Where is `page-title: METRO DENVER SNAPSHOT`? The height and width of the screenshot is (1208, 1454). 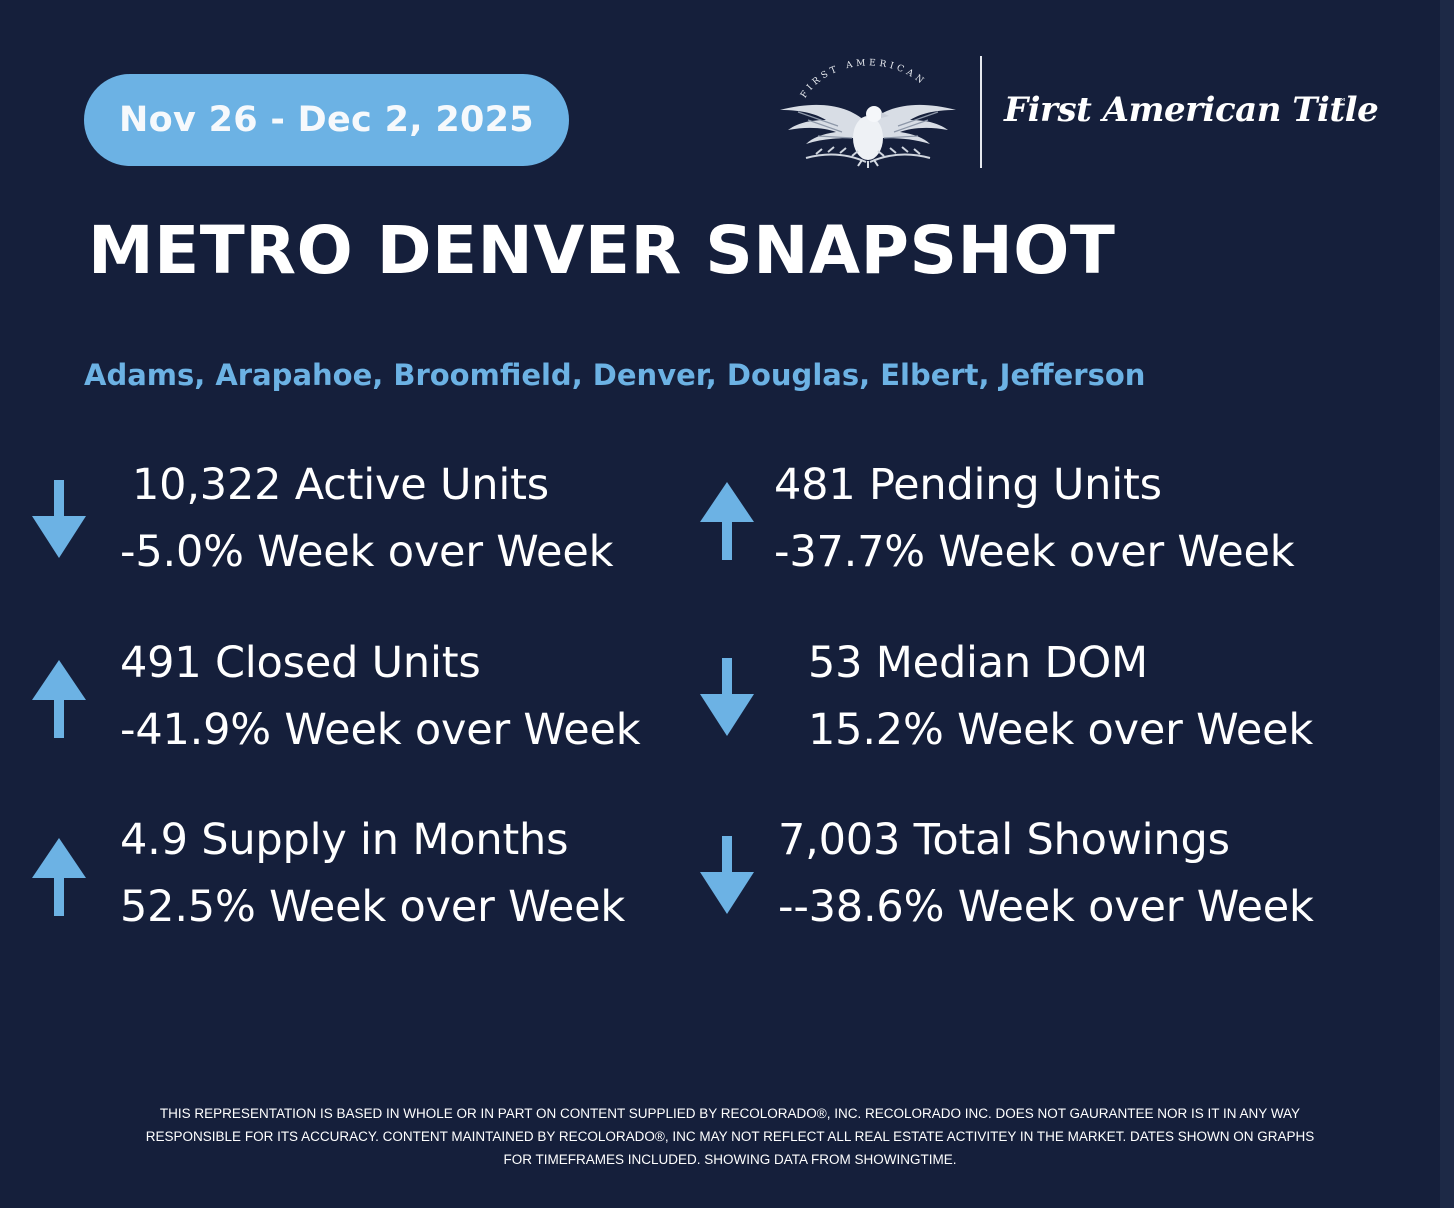 page-title: METRO DENVER SNAPSHOT is located at coordinates (602, 250).